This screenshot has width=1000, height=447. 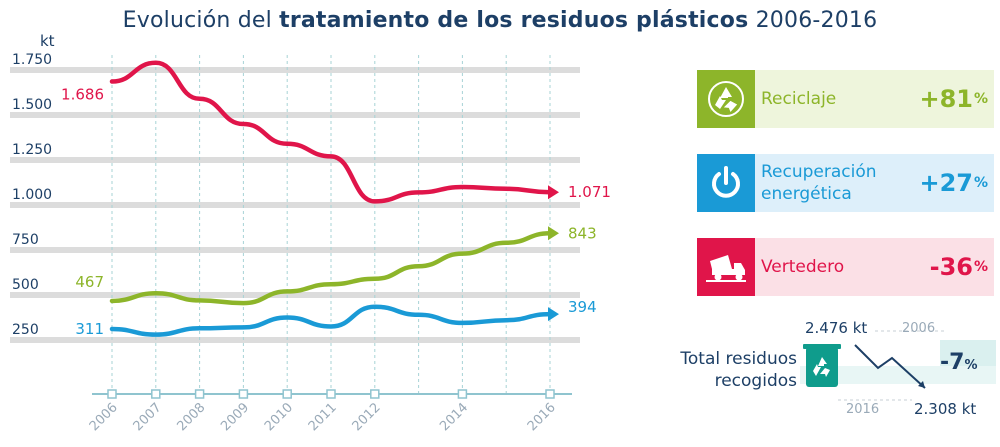 What do you see at coordinates (738, 370) in the screenshot?
I see `total-label: Total residuos recogidos` at bounding box center [738, 370].